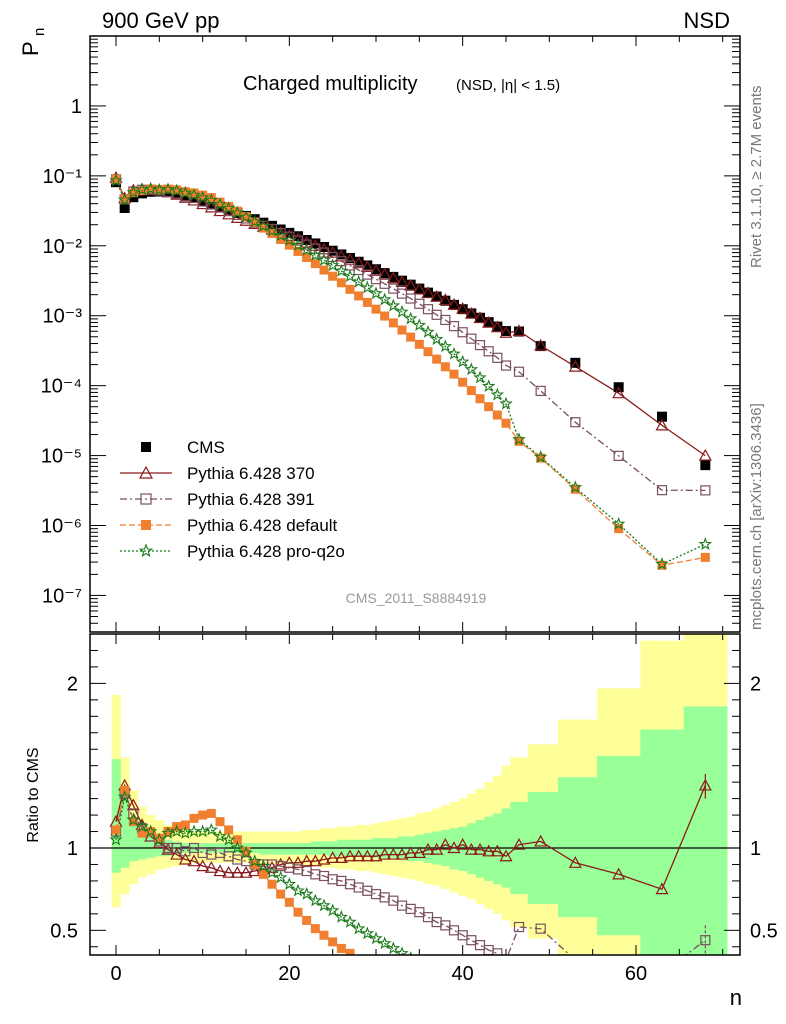 This screenshot has height=1024, width=786. I want to click on y-tick-label: 10⁻¹, so click(63, 177).